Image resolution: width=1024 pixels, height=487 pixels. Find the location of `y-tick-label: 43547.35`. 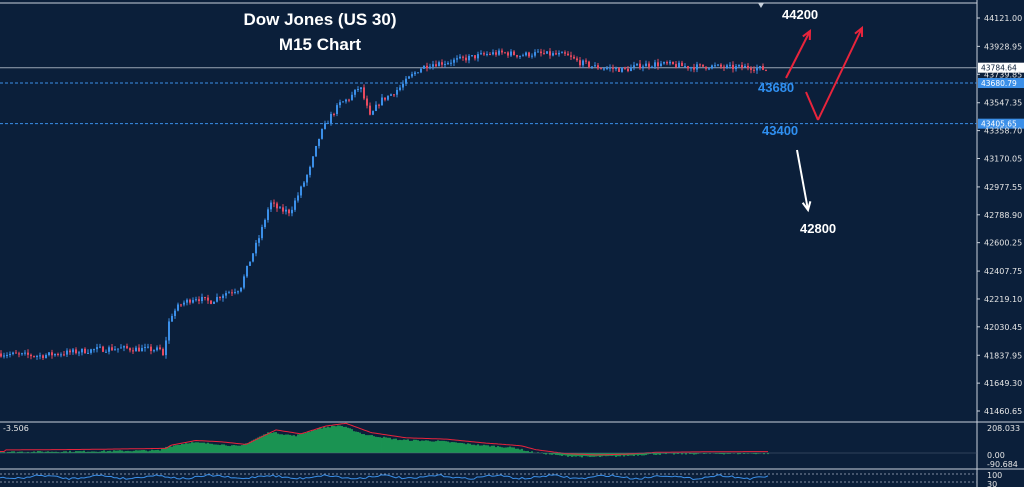

y-tick-label: 43547.35 is located at coordinates (1003, 103).